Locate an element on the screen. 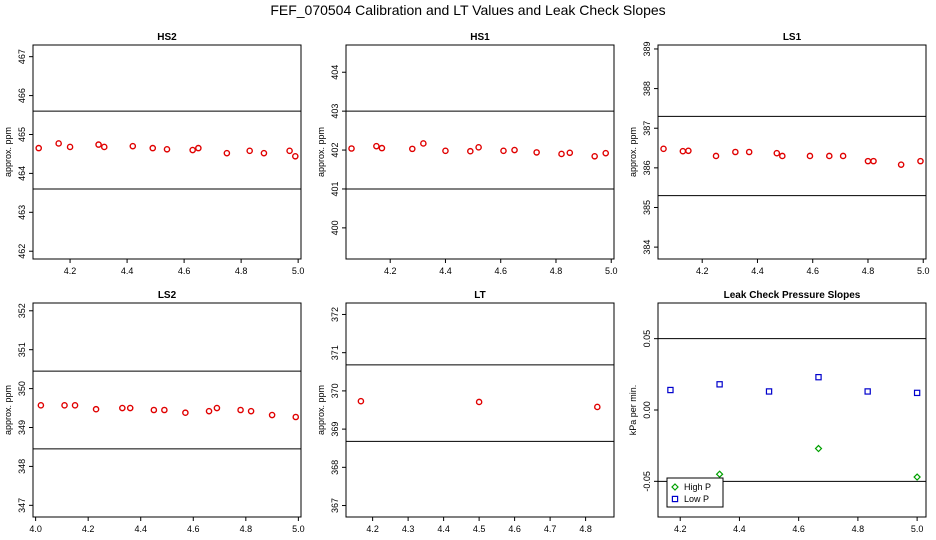  y-tick-label: 0.00 is located at coordinates (647, 410).